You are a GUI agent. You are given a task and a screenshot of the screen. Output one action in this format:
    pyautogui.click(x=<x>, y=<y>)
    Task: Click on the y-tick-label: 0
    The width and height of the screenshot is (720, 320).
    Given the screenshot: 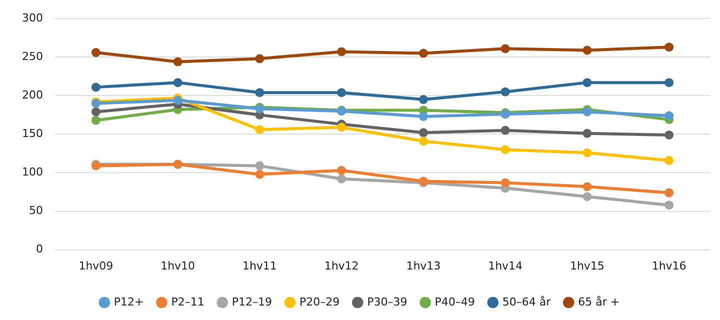 What is the action you would take?
    pyautogui.click(x=39, y=249)
    